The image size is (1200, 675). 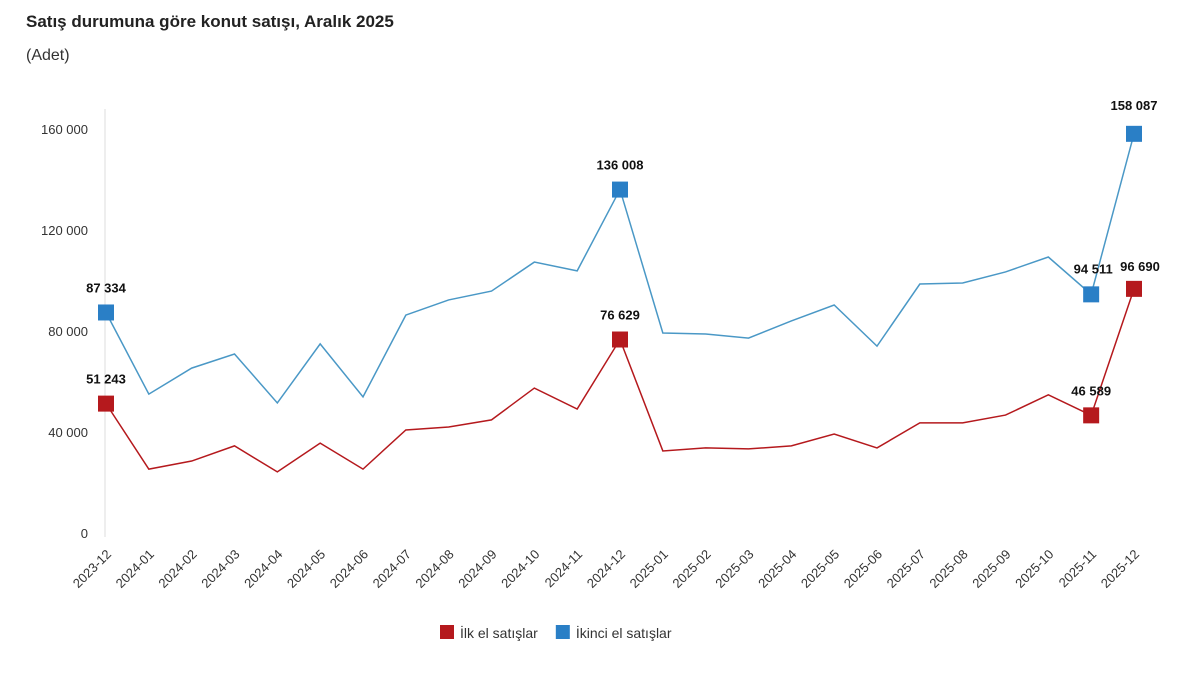 What do you see at coordinates (106, 379) in the screenshot?
I see `data-label: 51 243` at bounding box center [106, 379].